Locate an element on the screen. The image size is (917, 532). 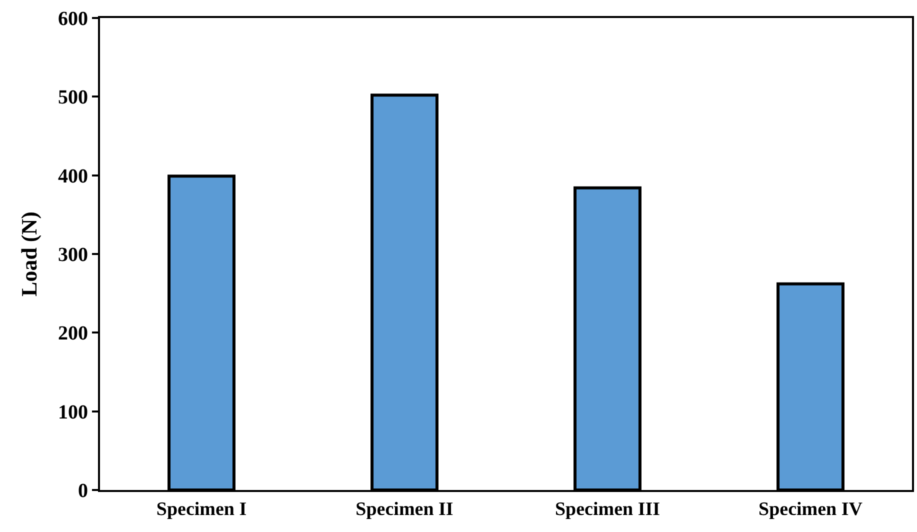
y-tick-label: 600 is located at coordinates (73, 19).